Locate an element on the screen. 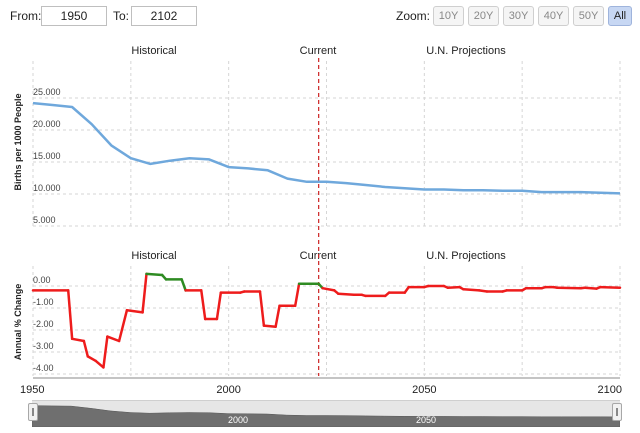 The height and width of the screenshot is (433, 640). bottom-projections-label: U.N. Projections is located at coordinates (466, 256).